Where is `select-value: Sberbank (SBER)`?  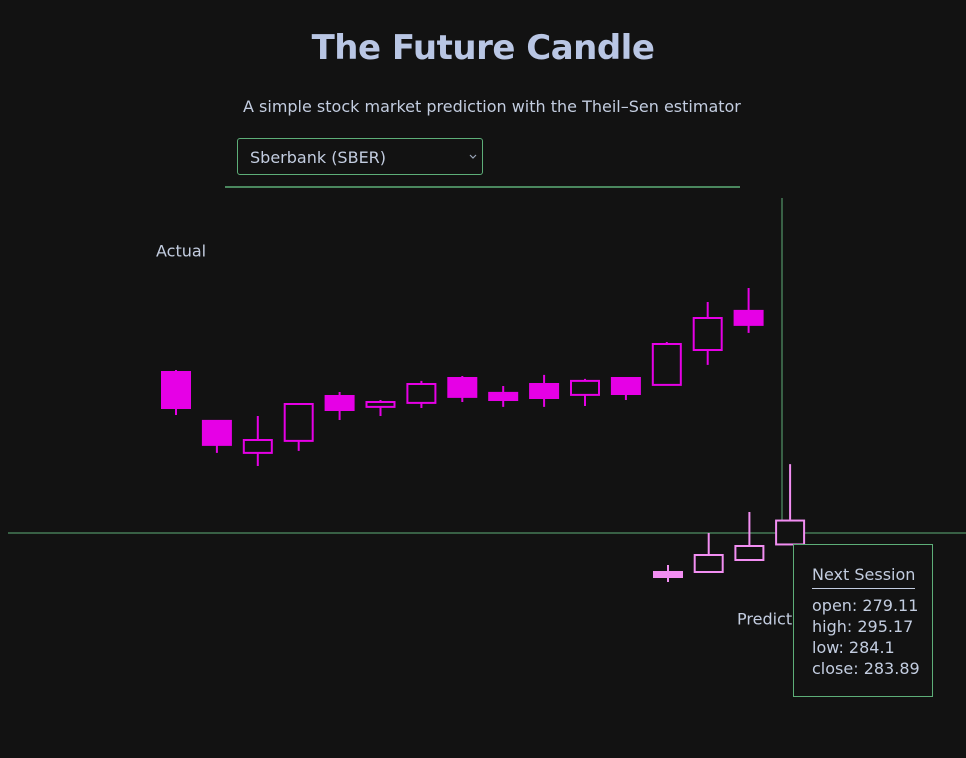 select-value: Sberbank (SBER) is located at coordinates (318, 157).